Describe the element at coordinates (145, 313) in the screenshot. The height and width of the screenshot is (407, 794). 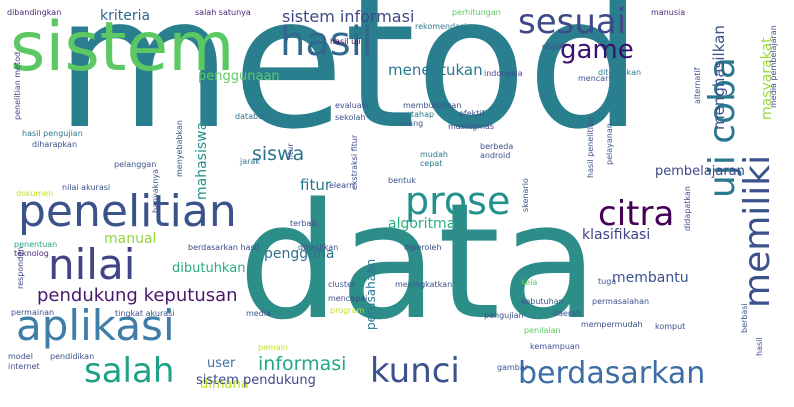
I see `word-tingkat-akurasi: tingkat akurasi` at that location.